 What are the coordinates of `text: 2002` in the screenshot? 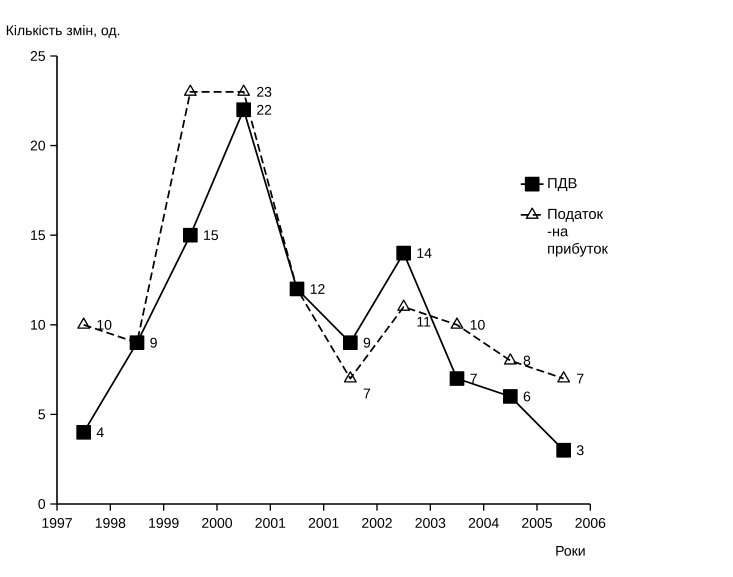 It's located at (377, 523).